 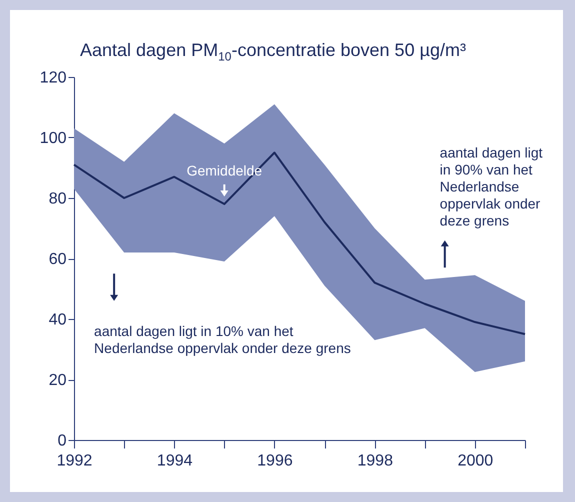 I want to click on x-tick-label: 1998, so click(x=375, y=461).